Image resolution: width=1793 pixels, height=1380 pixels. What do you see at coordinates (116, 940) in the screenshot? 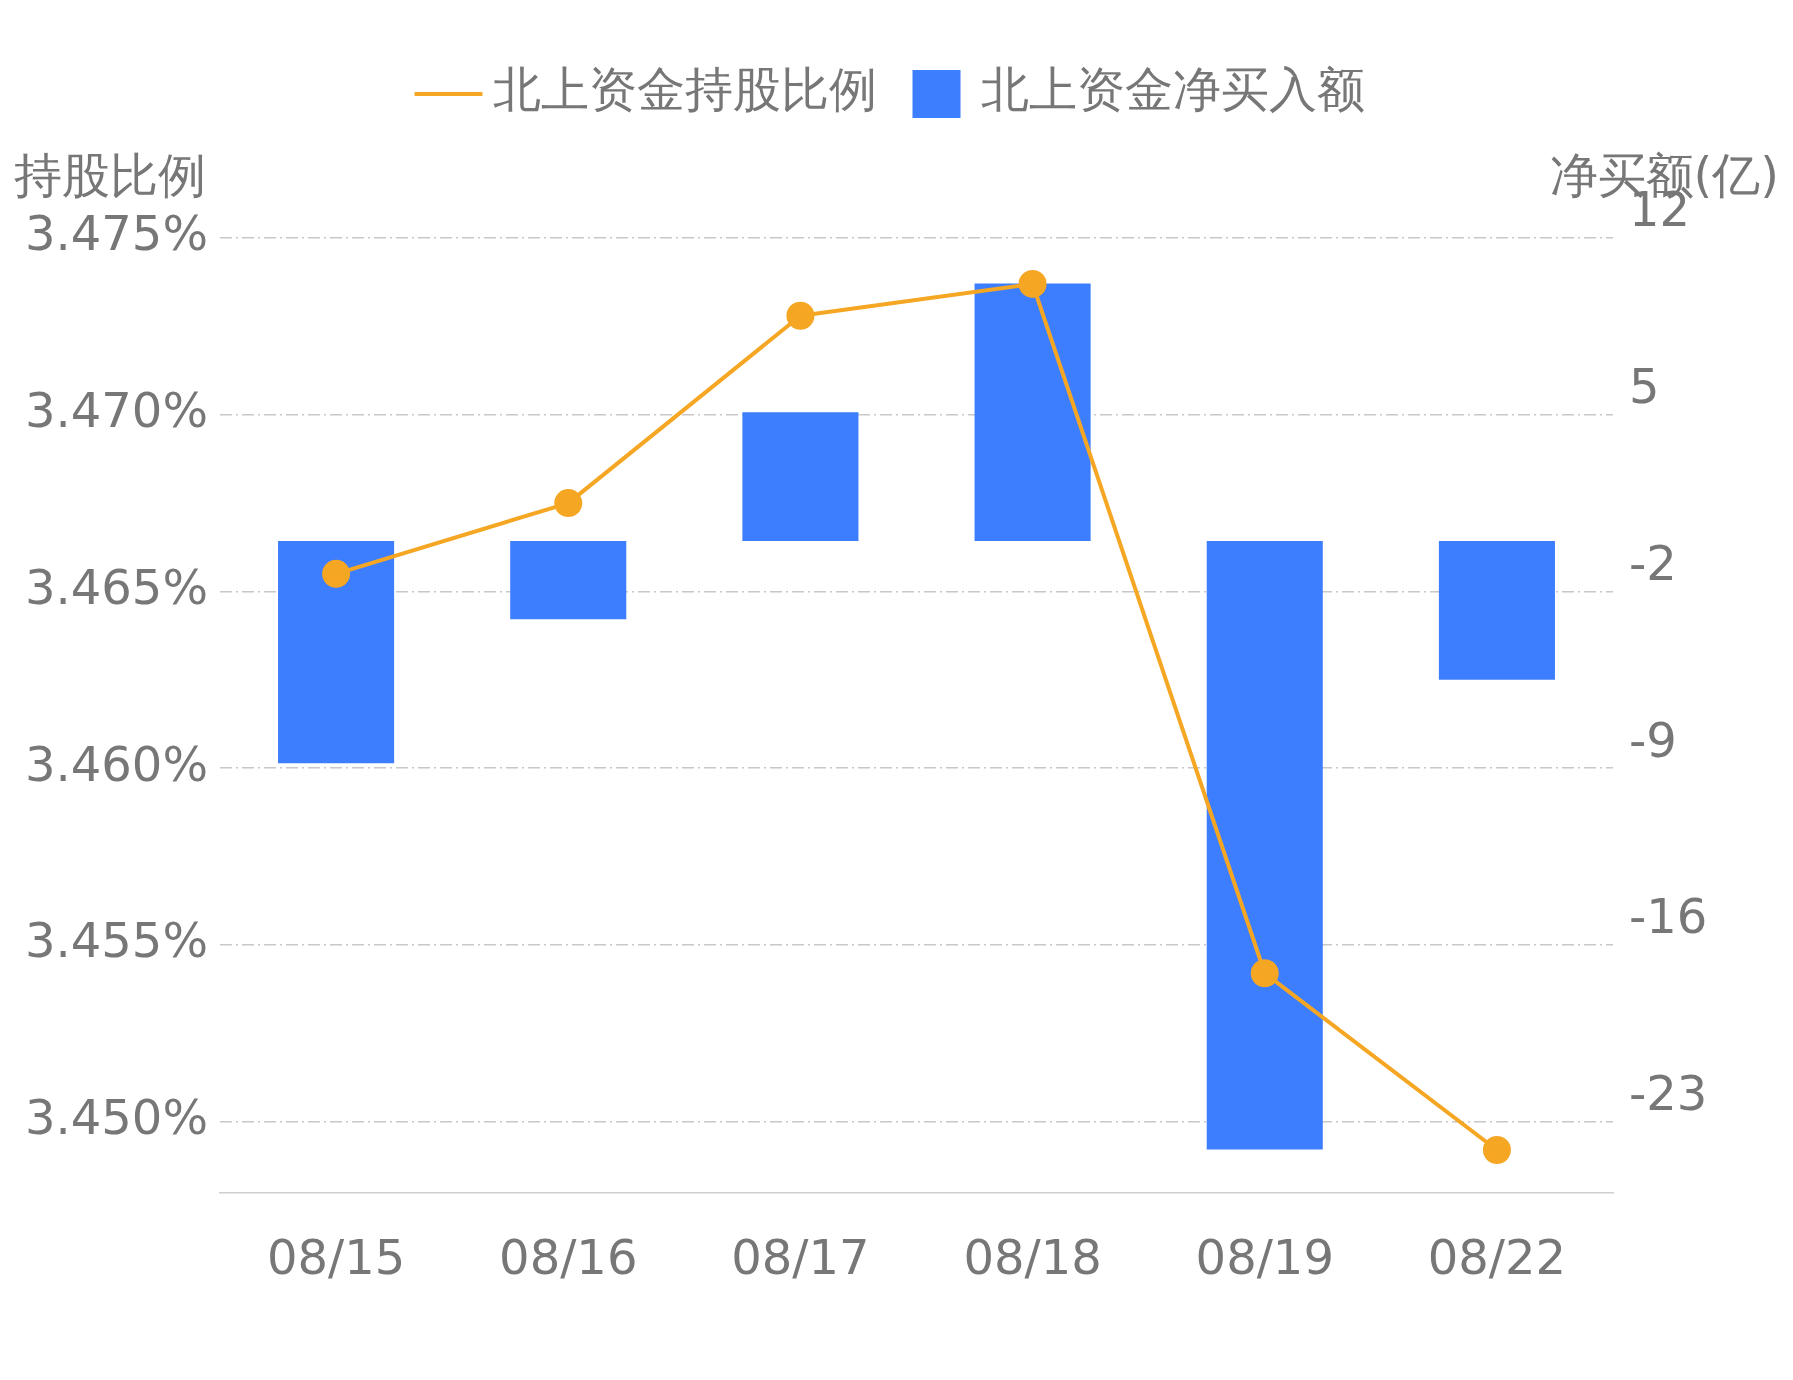
I see `y-tick-label: 3.455%` at bounding box center [116, 940].